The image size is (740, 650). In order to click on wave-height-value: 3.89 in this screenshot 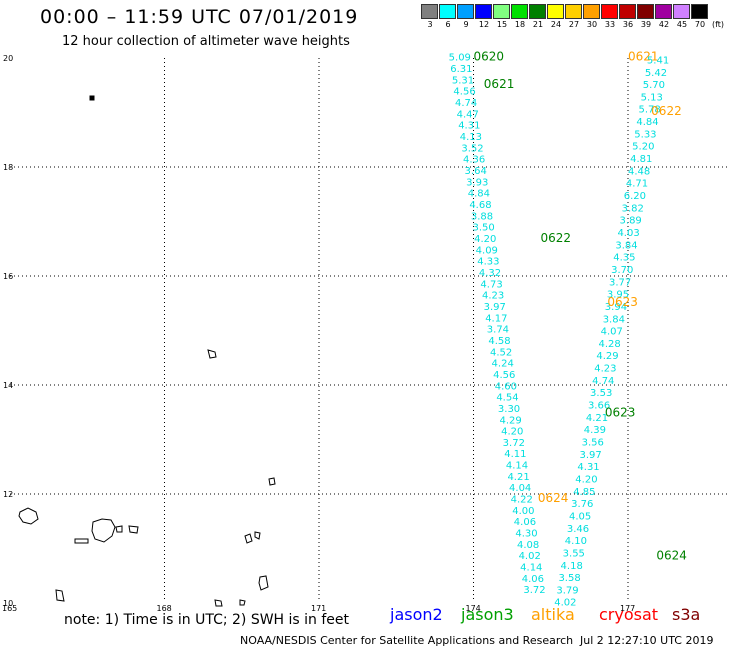, I will do `click(631, 221)`.